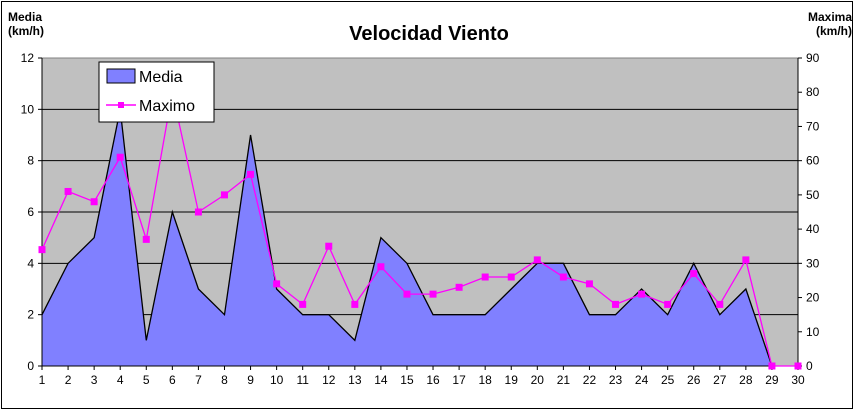  Describe the element at coordinates (94, 380) in the screenshot. I see `x-tick-label: 3` at that location.